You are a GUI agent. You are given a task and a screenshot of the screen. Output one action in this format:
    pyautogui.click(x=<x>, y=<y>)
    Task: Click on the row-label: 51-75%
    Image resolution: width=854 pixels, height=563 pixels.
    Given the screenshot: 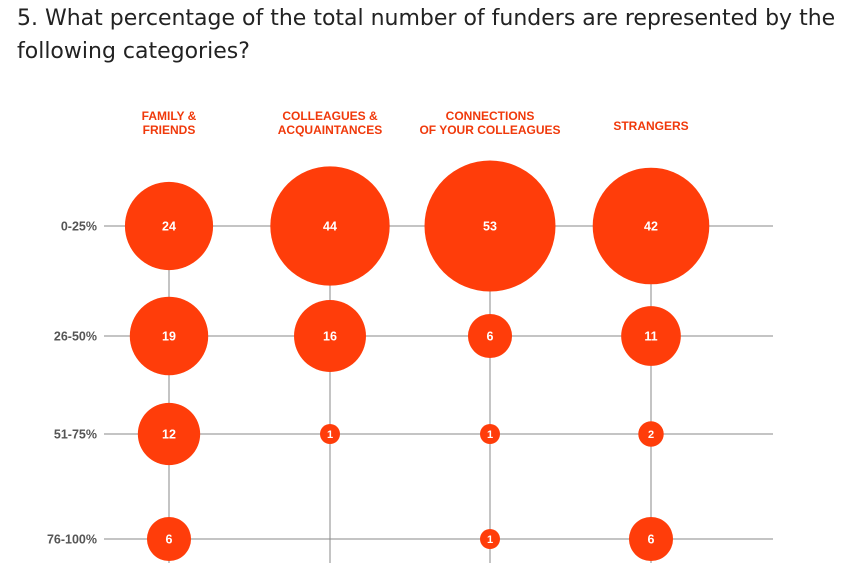 What is the action you would take?
    pyautogui.click(x=75, y=435)
    